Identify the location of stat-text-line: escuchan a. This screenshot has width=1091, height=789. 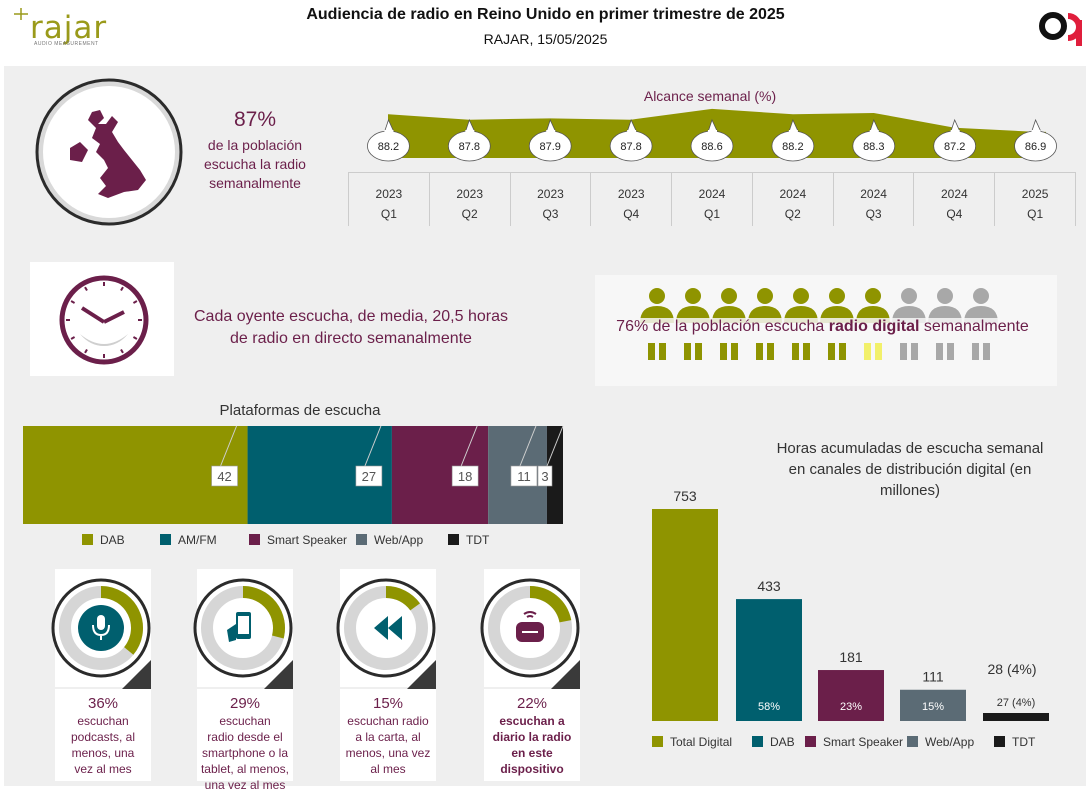
(532, 721).